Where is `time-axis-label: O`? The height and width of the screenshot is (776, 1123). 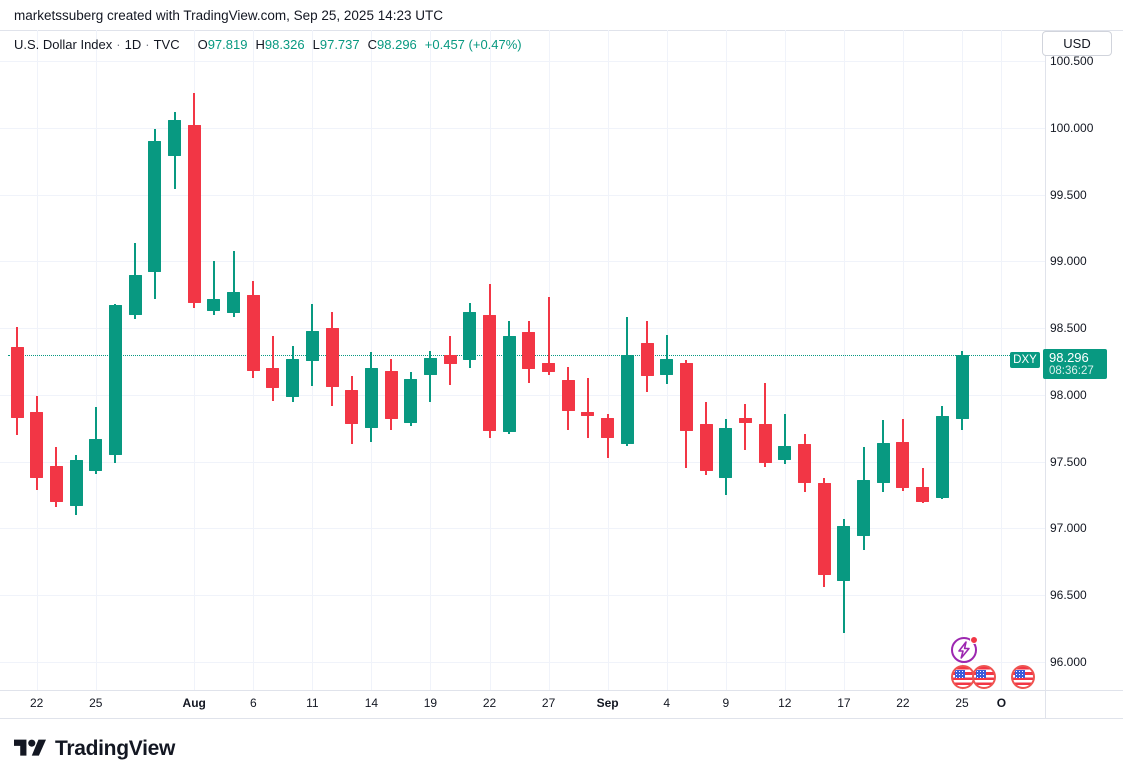
time-axis-label: O is located at coordinates (1001, 703).